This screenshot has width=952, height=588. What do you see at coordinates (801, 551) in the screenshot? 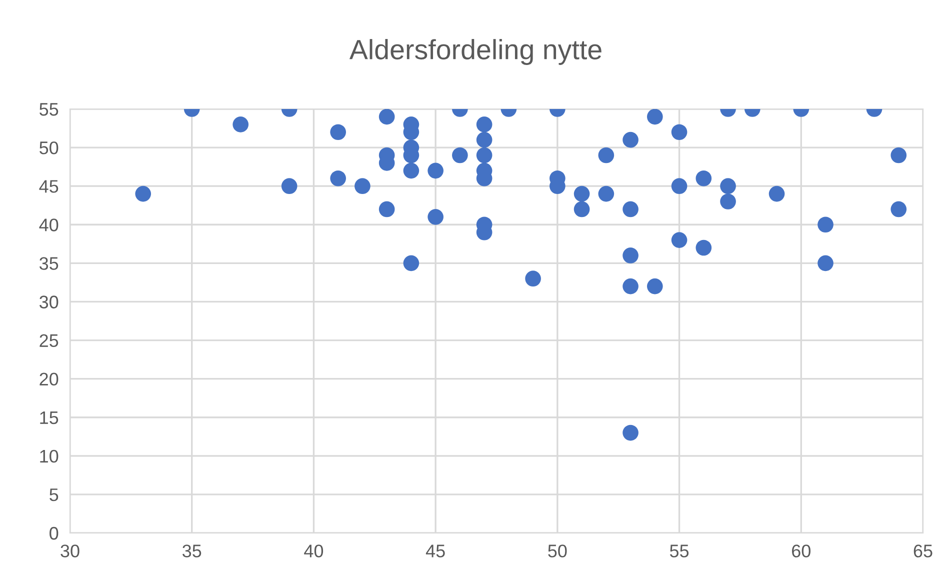
I see `x-tick-label: 60` at bounding box center [801, 551].